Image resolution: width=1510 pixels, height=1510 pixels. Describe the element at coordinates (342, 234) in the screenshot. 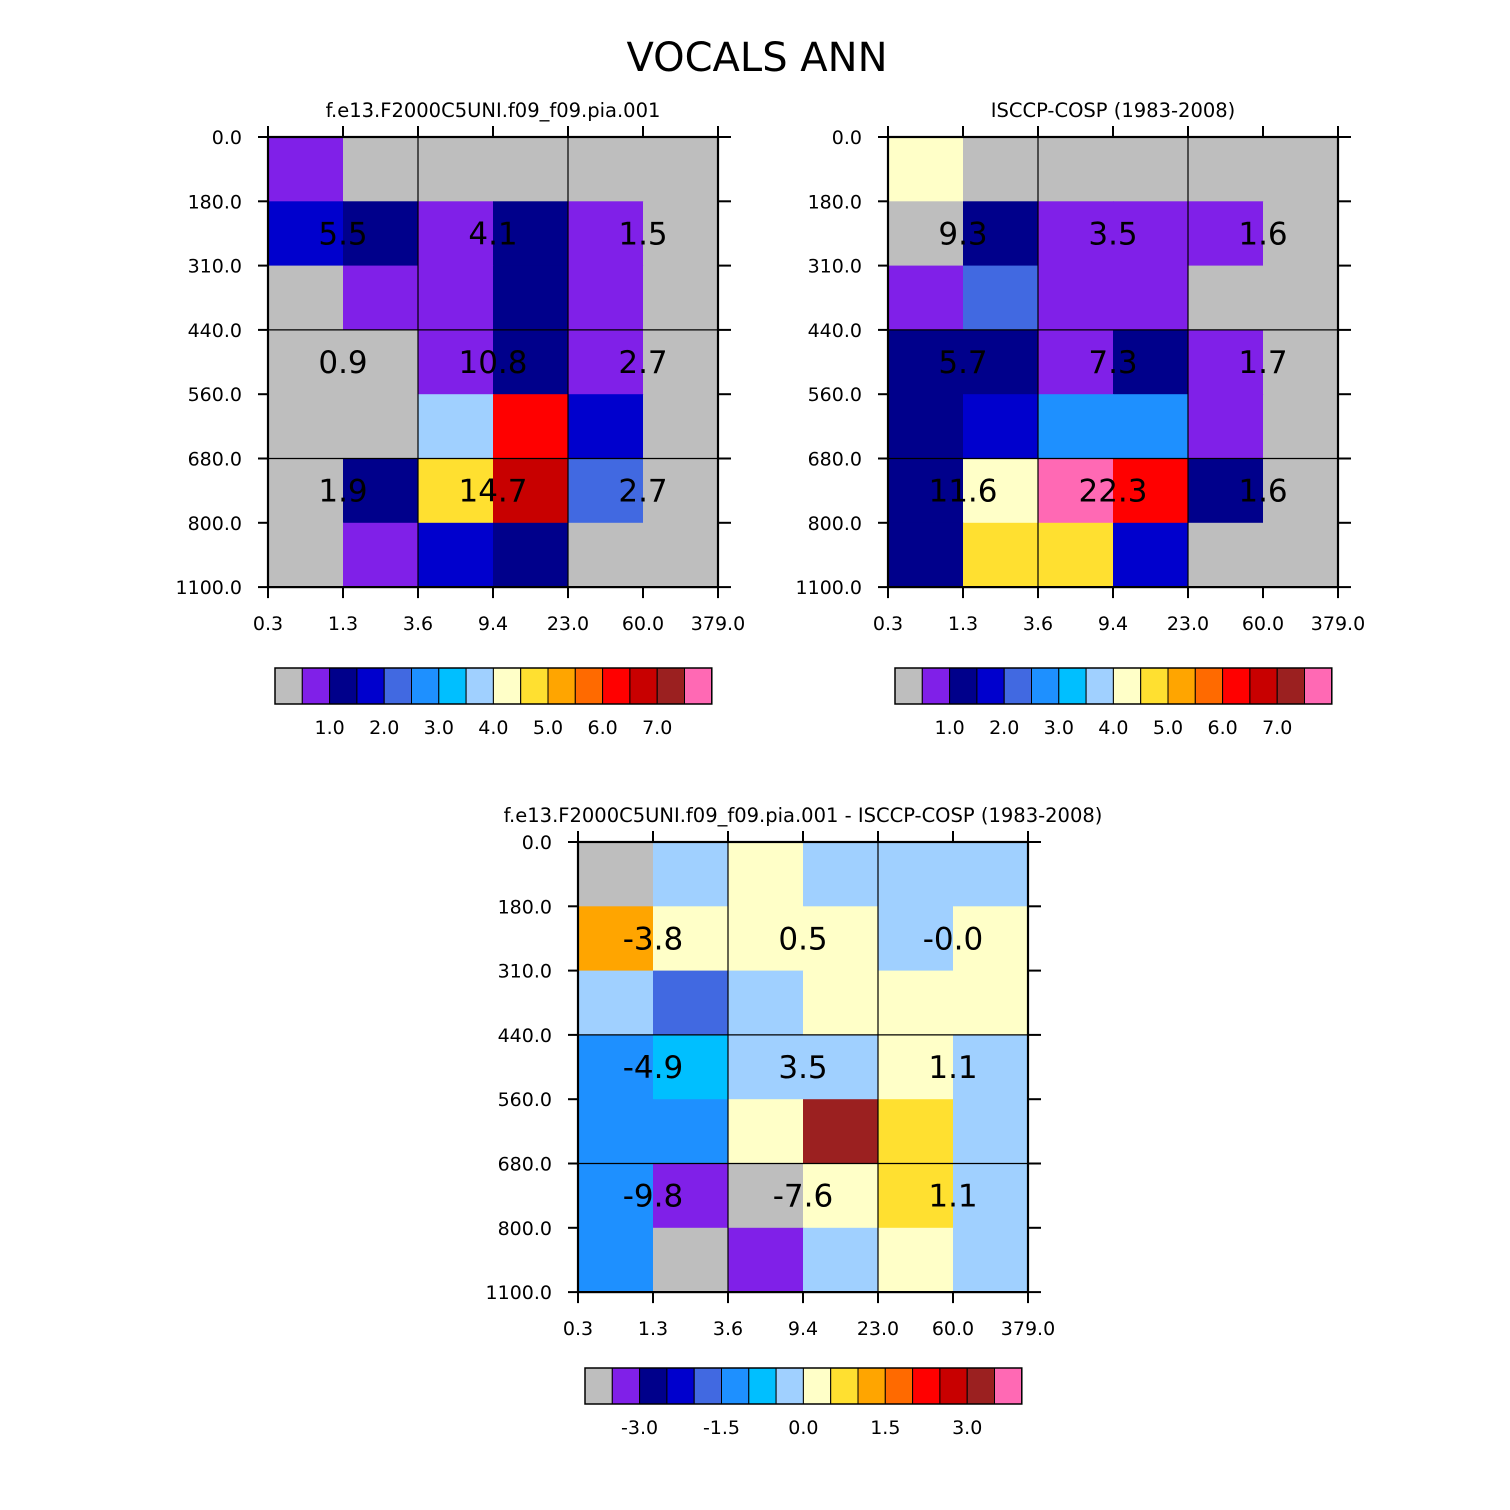

I see `cell-value-label: 5.5` at that location.